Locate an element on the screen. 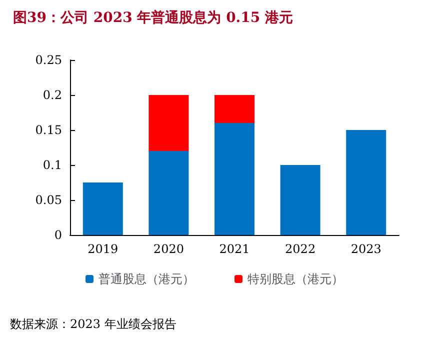 This screenshot has height=348, width=429. legend-label: 特别股息（港元） is located at coordinates (296, 279).